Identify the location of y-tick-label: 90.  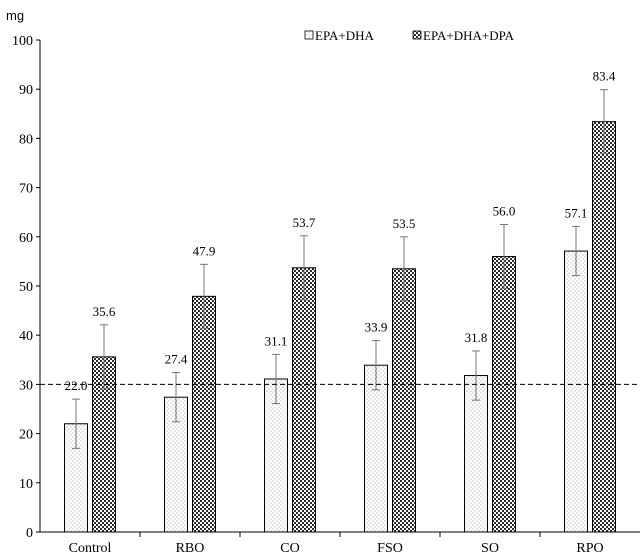
(26, 90).